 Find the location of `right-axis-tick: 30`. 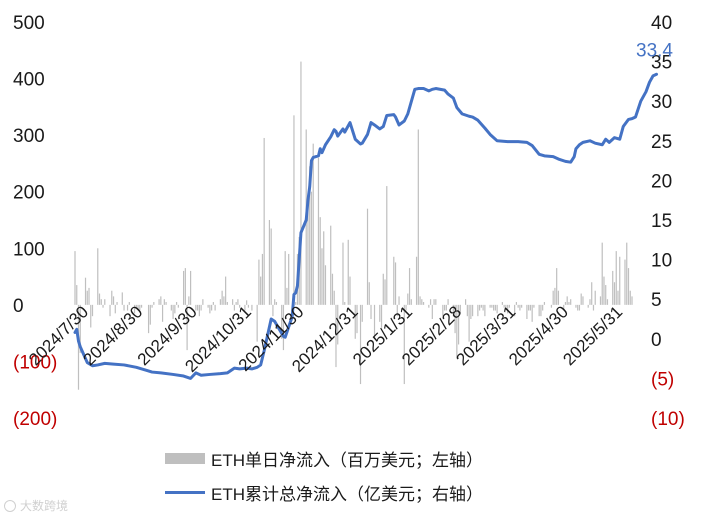

right-axis-tick: 30 is located at coordinates (661, 102).